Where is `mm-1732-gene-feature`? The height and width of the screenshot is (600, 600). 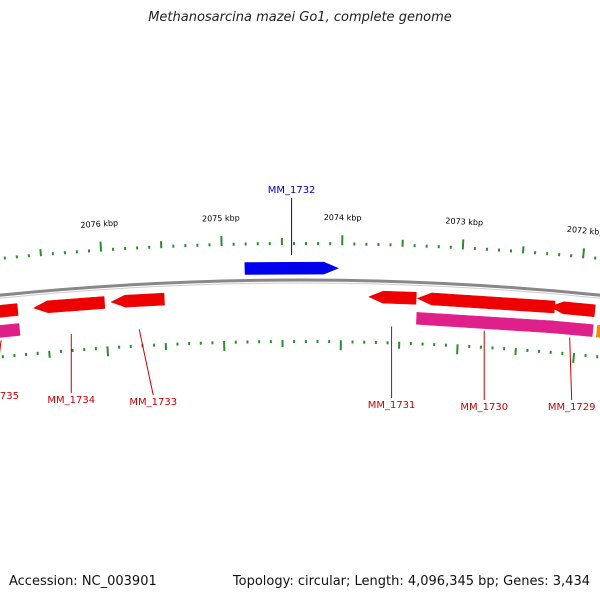 mm-1732-gene-feature is located at coordinates (291, 268).